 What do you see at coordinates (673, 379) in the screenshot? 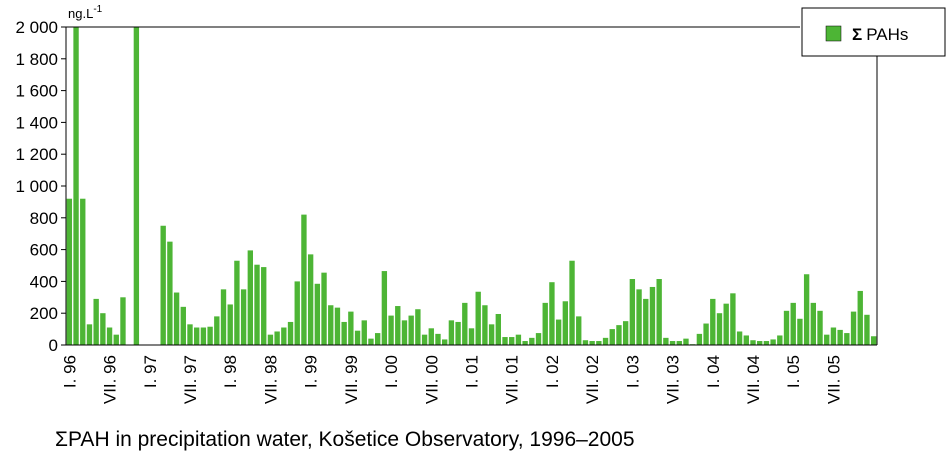
I see `x-tick-label: VII. 03` at bounding box center [673, 379].